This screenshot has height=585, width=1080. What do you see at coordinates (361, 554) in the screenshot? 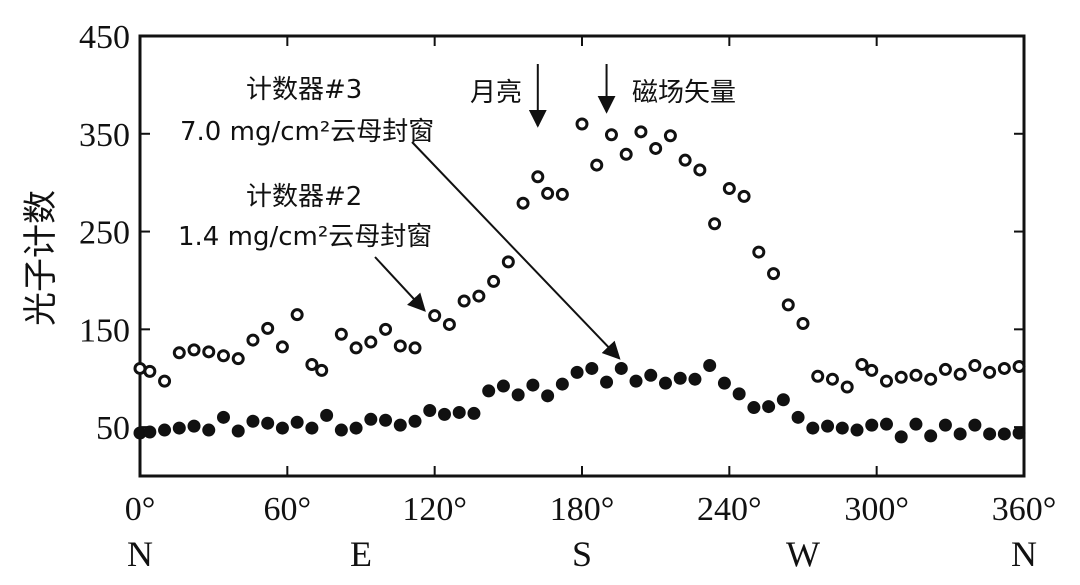
I see `direction-label: E` at bounding box center [361, 554].